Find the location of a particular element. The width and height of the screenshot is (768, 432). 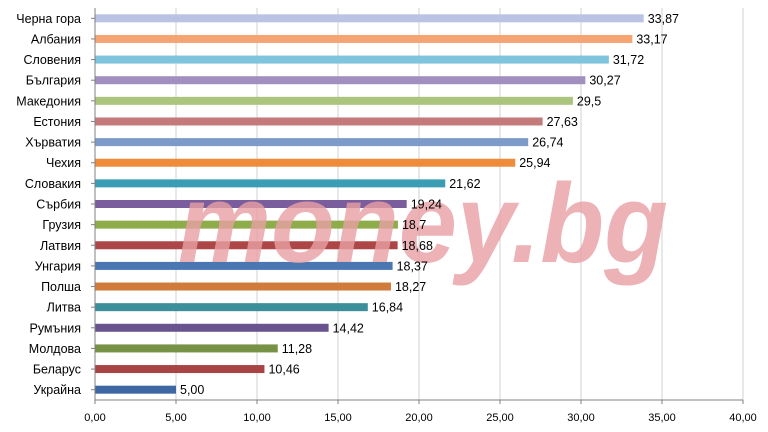

data-label: 31,72 is located at coordinates (628, 60).